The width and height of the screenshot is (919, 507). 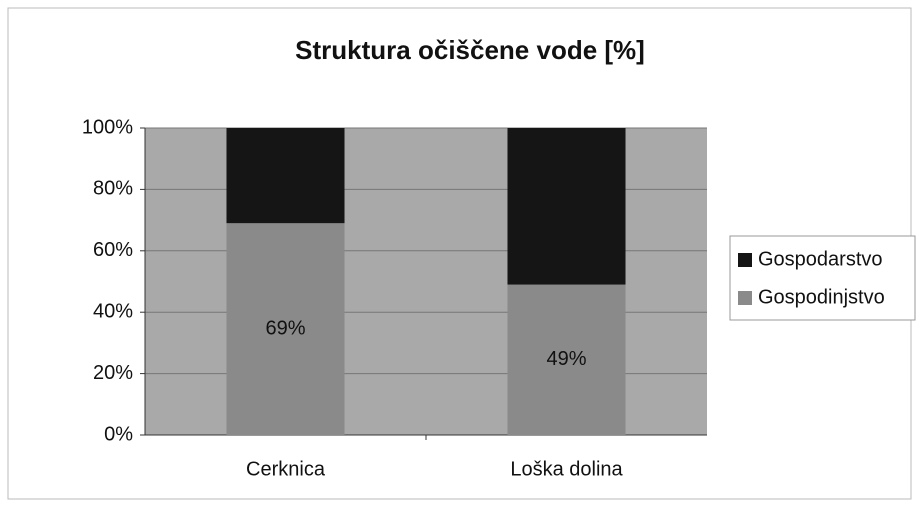 I want to click on y-tick-label: 20%, so click(x=113, y=373).